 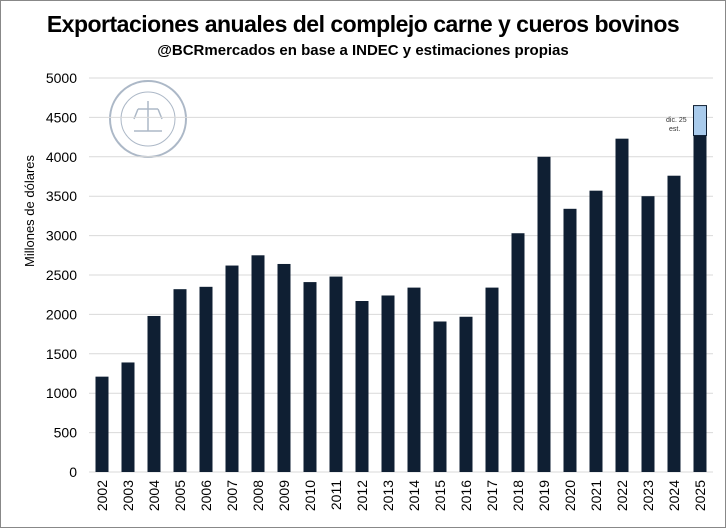 I want to click on y-tick-label: 1000, so click(x=61, y=393).